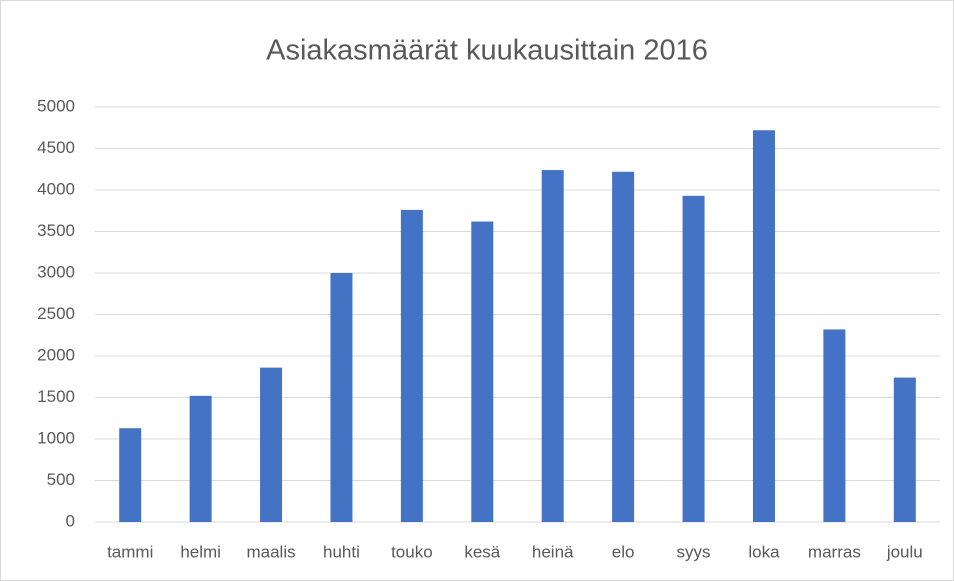 The image size is (954, 581). What do you see at coordinates (130, 551) in the screenshot?
I see `x-tick-label: tammi` at bounding box center [130, 551].